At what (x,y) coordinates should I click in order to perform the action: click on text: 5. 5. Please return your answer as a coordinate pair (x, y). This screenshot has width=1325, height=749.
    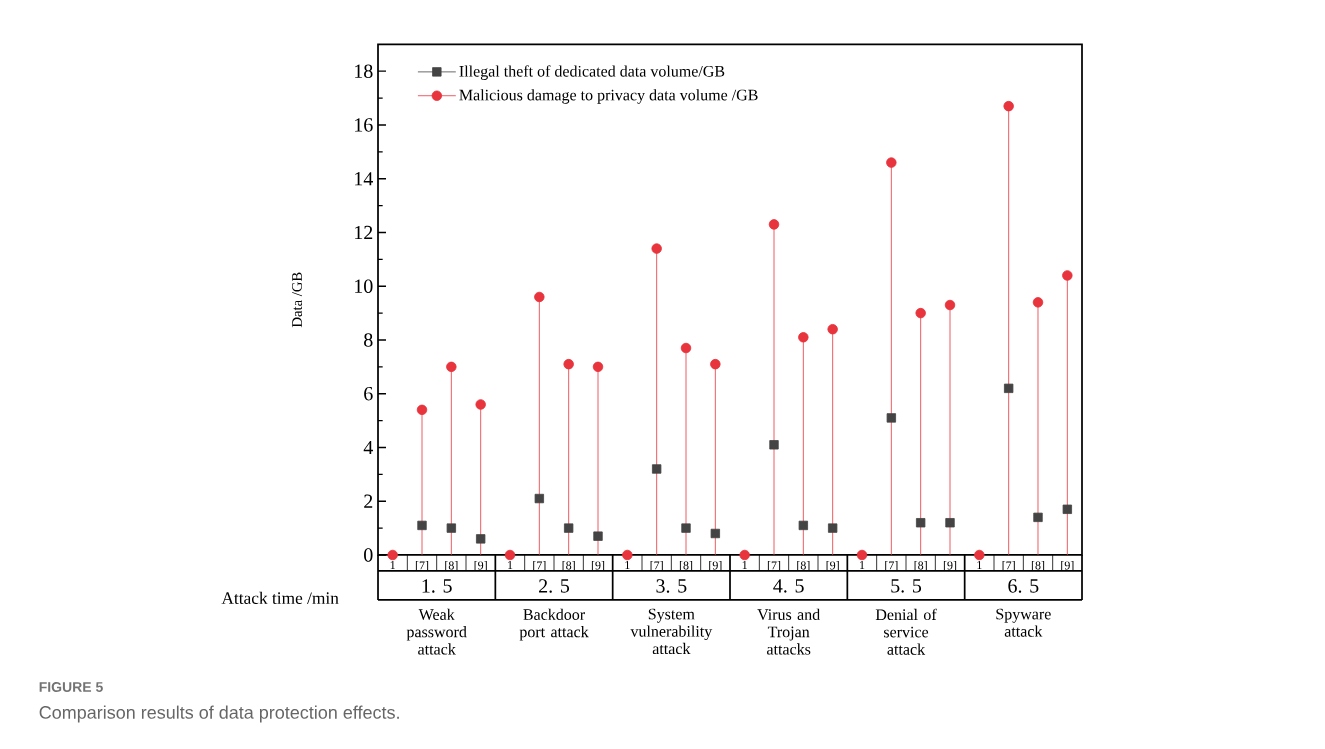
    Looking at the image, I should click on (906, 586).